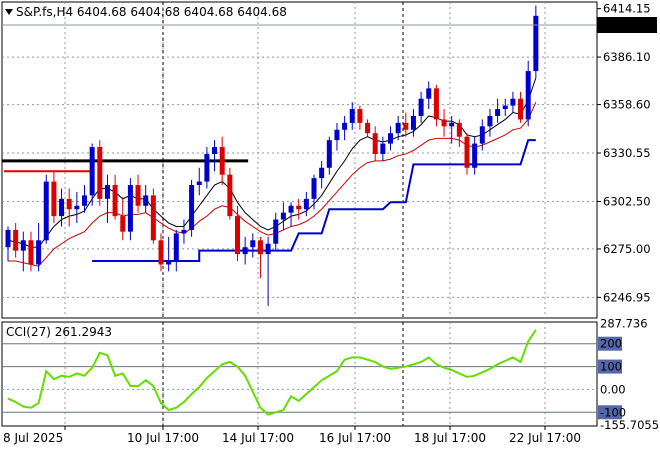 The width and height of the screenshot is (660, 450). Describe the element at coordinates (59, 332) in the screenshot. I see `cci-indicator-label: CCI(27) 261.2943` at that location.